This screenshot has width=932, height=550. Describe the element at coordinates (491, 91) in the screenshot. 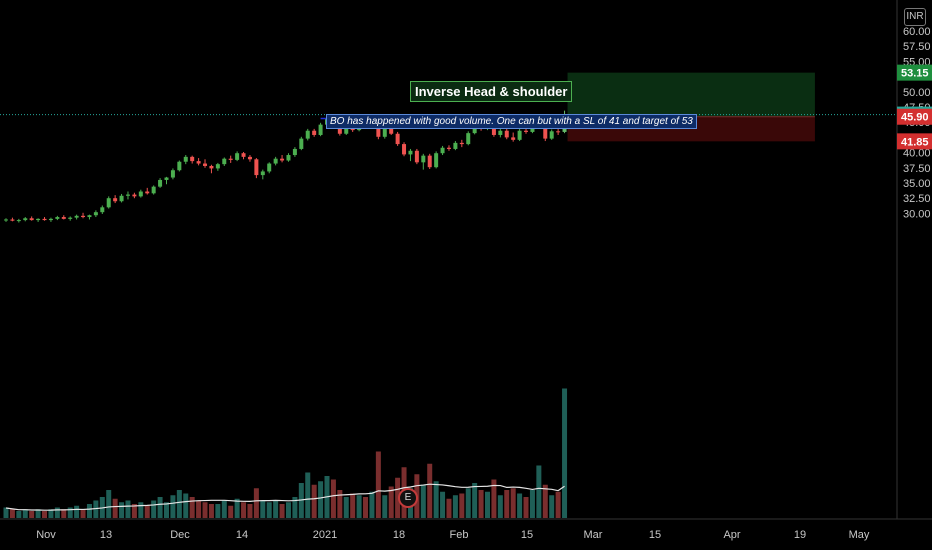

I see `pattern-title-annotation: Inverse Head & shoulder` at that location.